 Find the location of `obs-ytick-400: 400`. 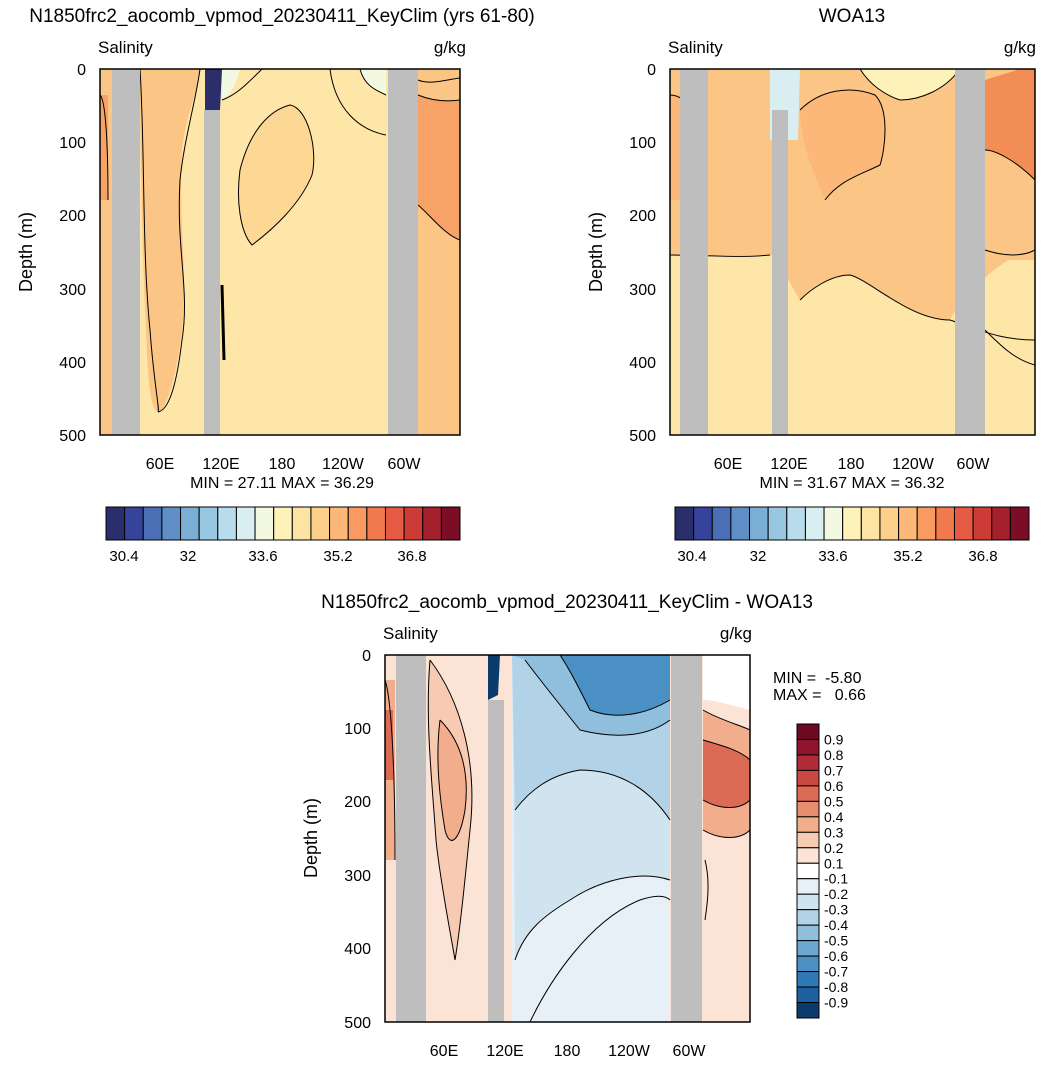

obs-ytick-400: 400 is located at coordinates (642, 363).